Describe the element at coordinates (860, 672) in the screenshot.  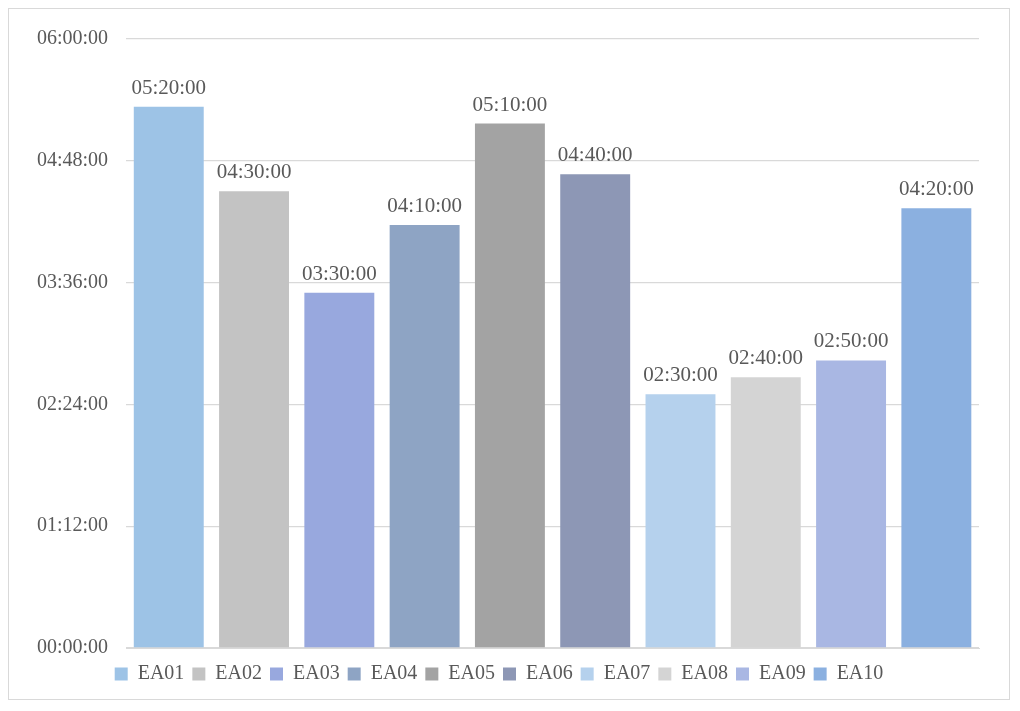
I see `legend-label: EA10` at that location.